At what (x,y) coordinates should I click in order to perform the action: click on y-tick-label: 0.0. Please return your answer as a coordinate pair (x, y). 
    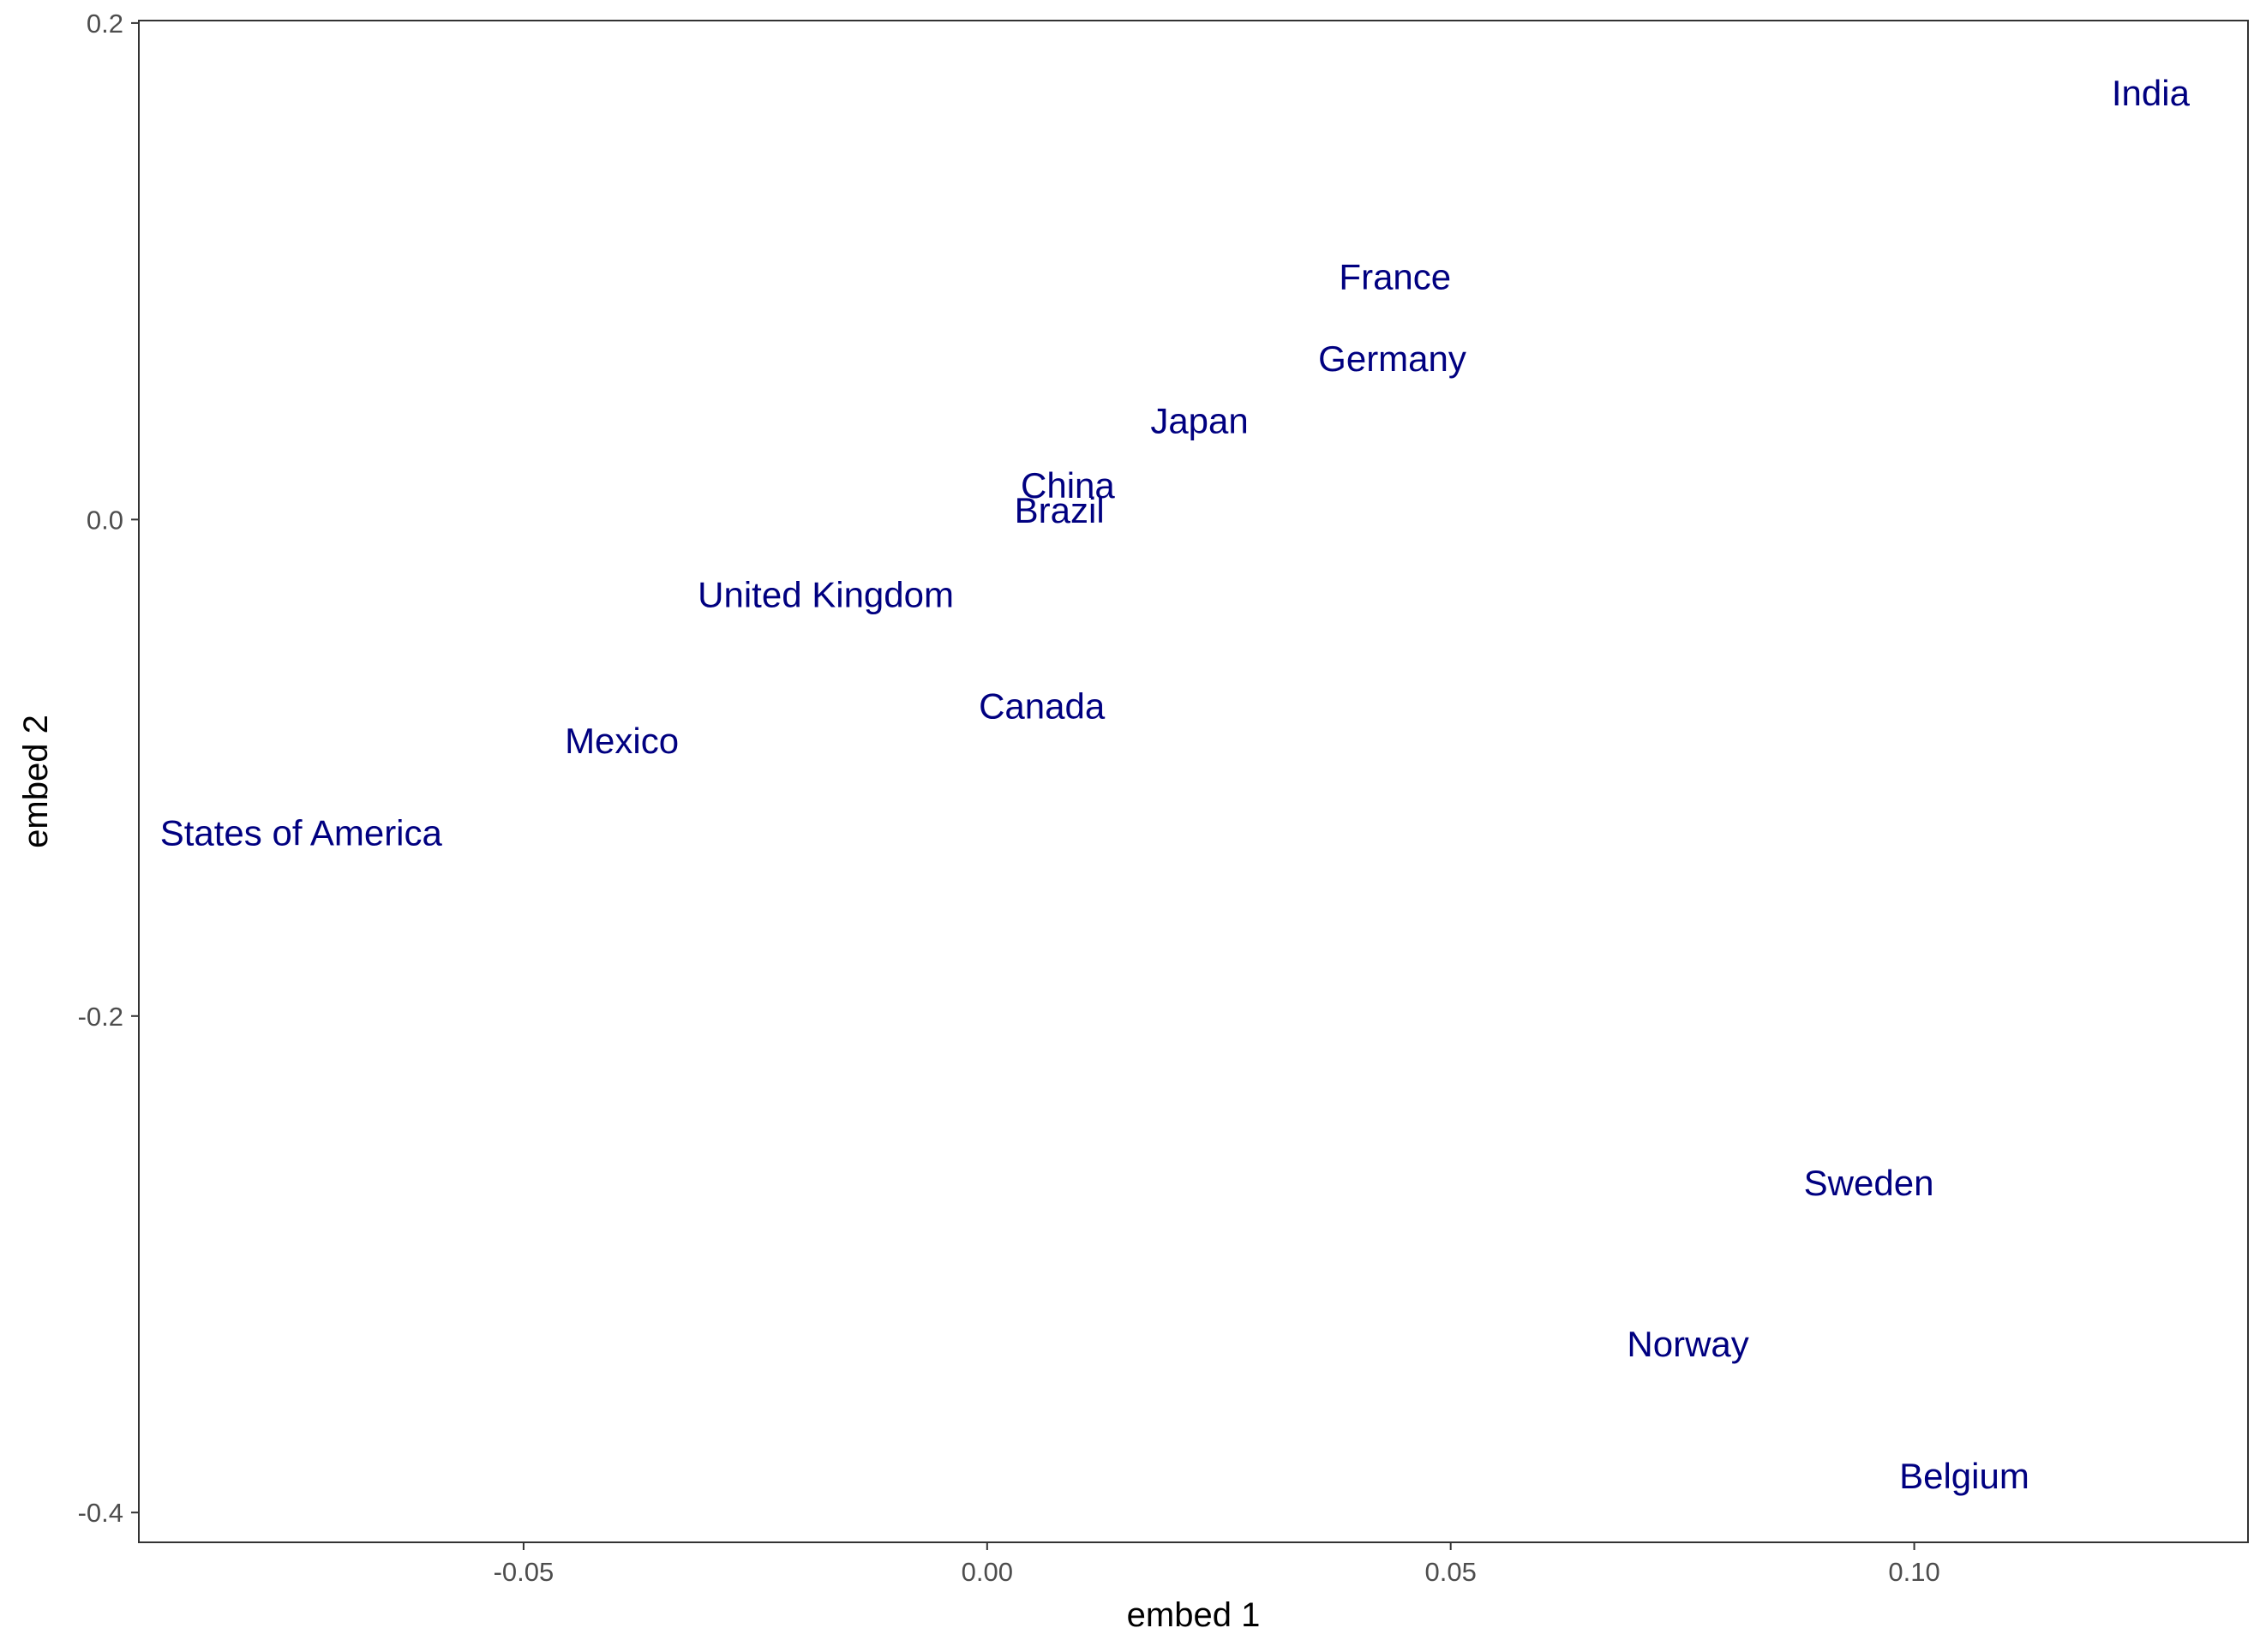
    Looking at the image, I should click on (105, 520).